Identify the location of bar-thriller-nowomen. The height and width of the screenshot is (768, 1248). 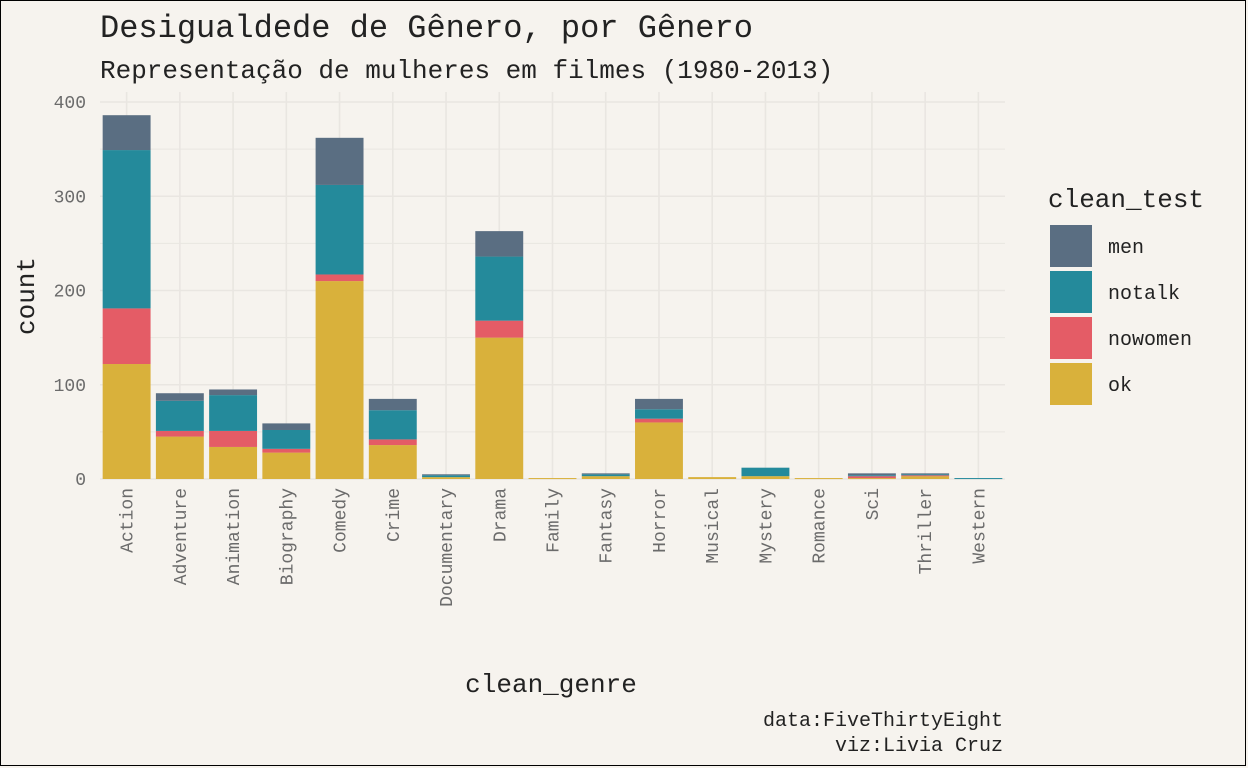
(925, 476).